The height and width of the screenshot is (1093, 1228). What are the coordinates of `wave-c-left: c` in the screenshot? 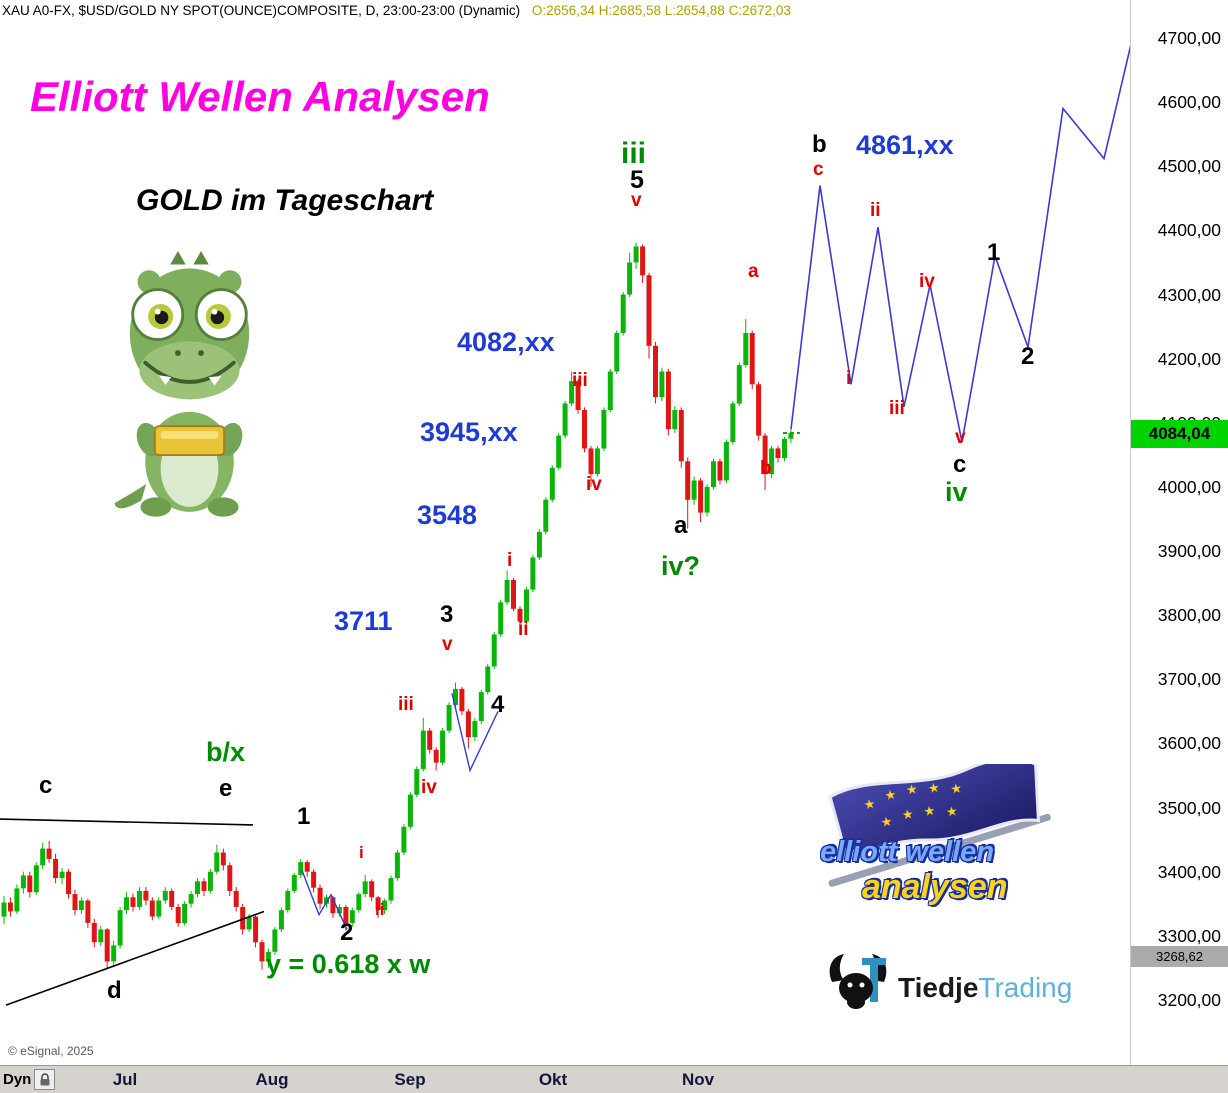 It's located at (46, 785).